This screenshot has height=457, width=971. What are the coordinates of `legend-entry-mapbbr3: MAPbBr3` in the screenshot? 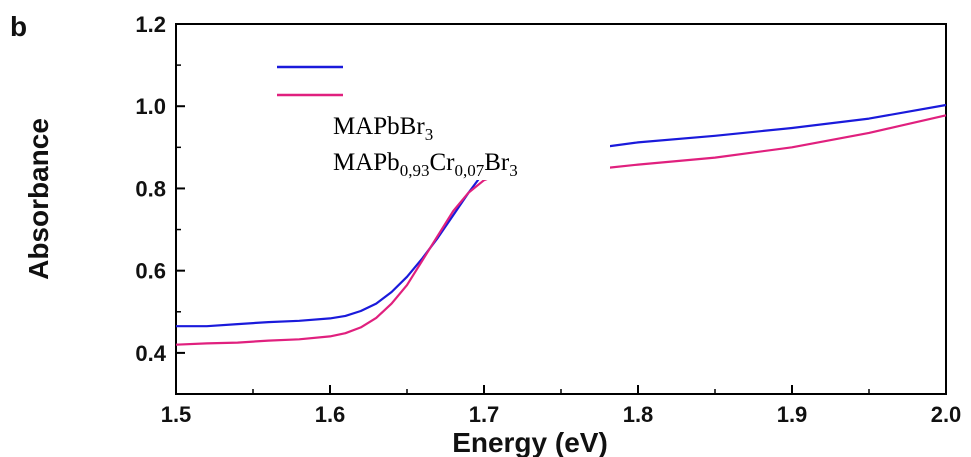 It's located at (383, 128).